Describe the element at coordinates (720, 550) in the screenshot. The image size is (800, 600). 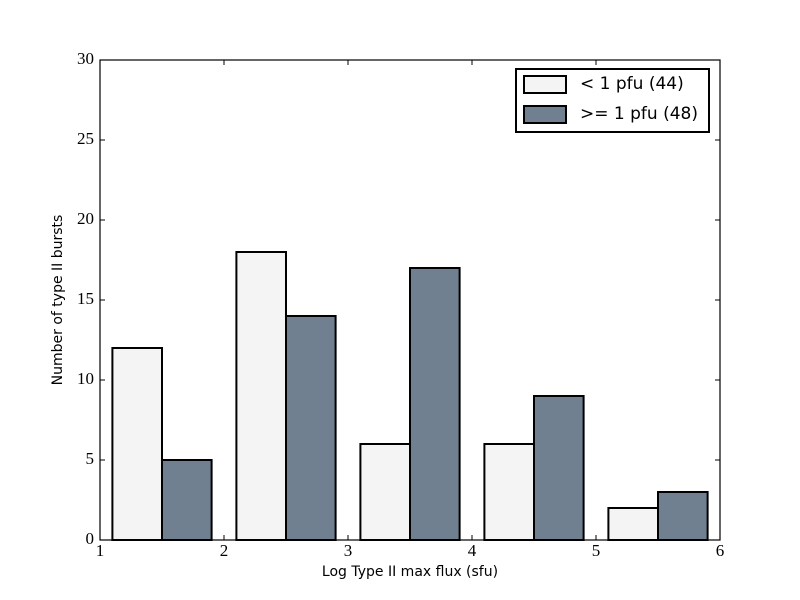
I see `x-tick-label: 6` at that location.